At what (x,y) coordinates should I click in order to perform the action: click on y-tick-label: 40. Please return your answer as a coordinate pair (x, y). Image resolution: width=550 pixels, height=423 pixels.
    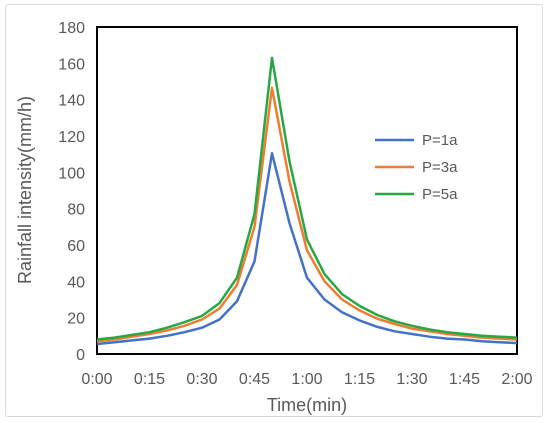
    Looking at the image, I should click on (76, 282).